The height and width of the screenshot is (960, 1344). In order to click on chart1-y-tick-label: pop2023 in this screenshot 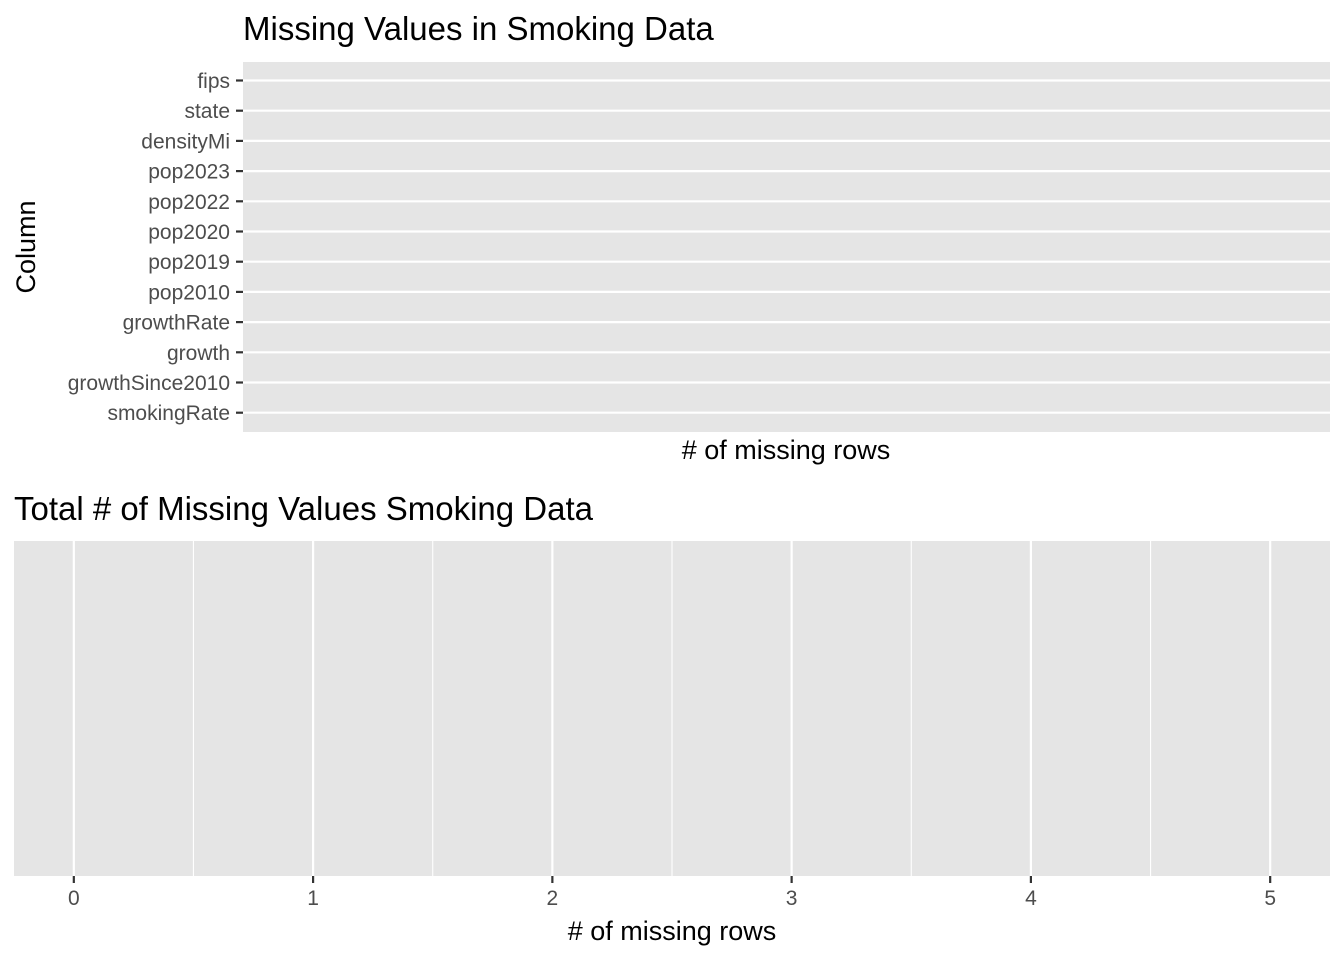, I will do `click(189, 172)`.